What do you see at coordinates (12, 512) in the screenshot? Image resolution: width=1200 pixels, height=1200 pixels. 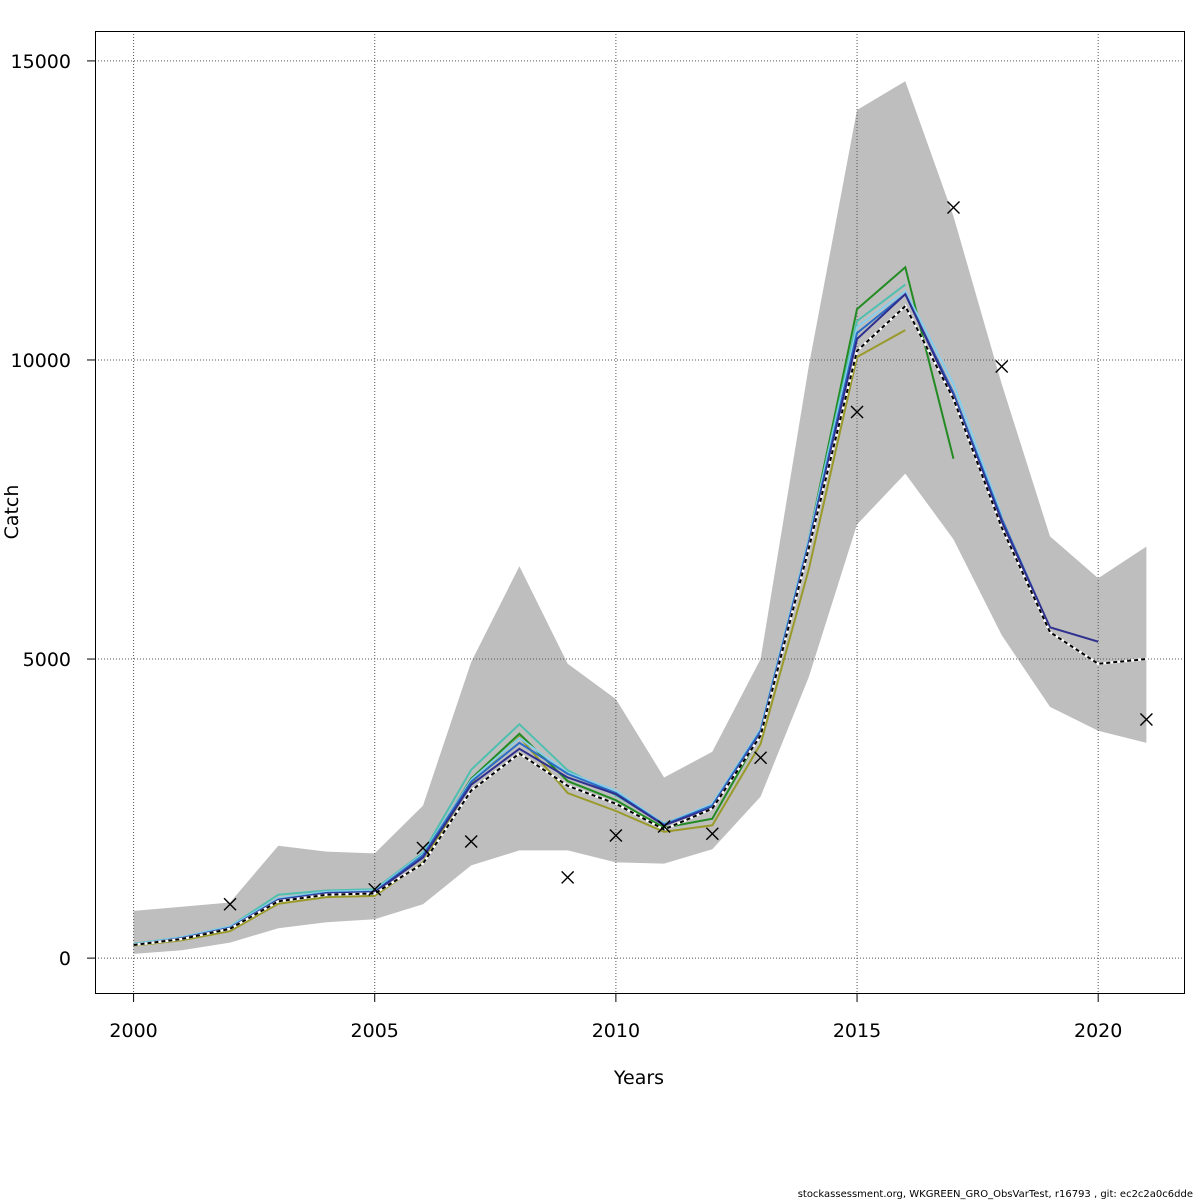 I see `y-axis-title: Catch` at bounding box center [12, 512].